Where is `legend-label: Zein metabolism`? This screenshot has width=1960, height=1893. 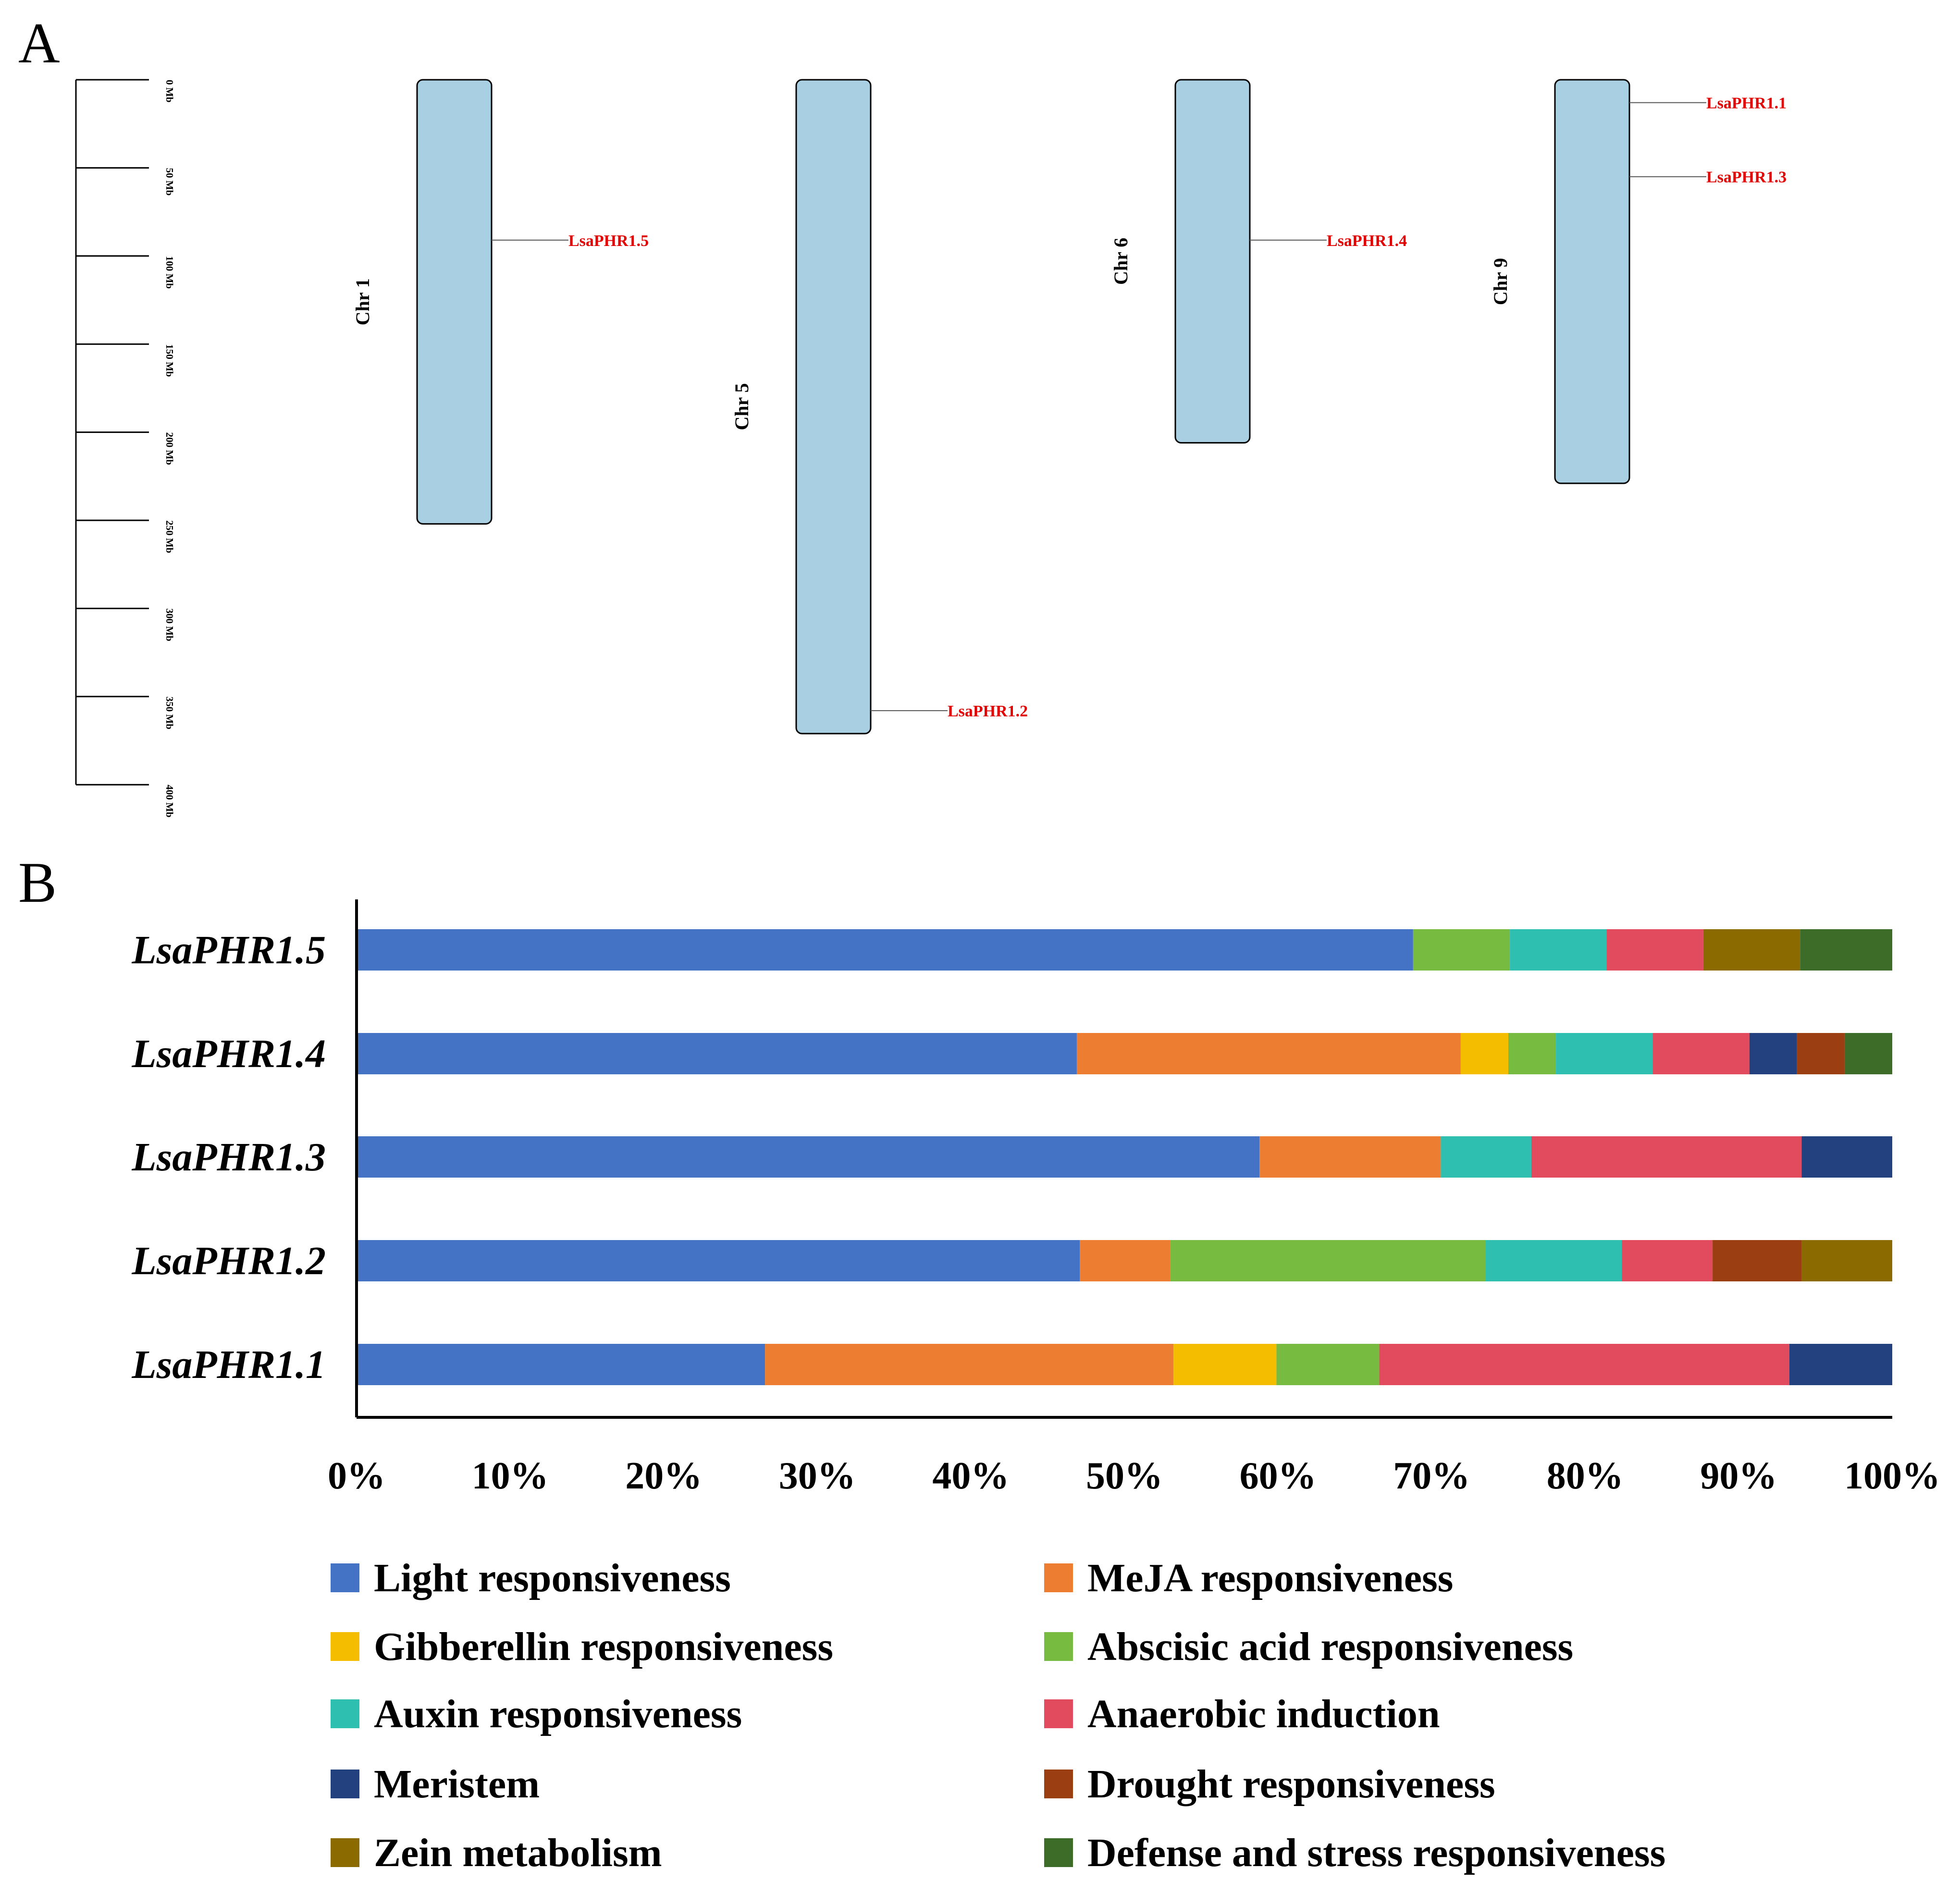 legend-label: Zein metabolism is located at coordinates (518, 1853).